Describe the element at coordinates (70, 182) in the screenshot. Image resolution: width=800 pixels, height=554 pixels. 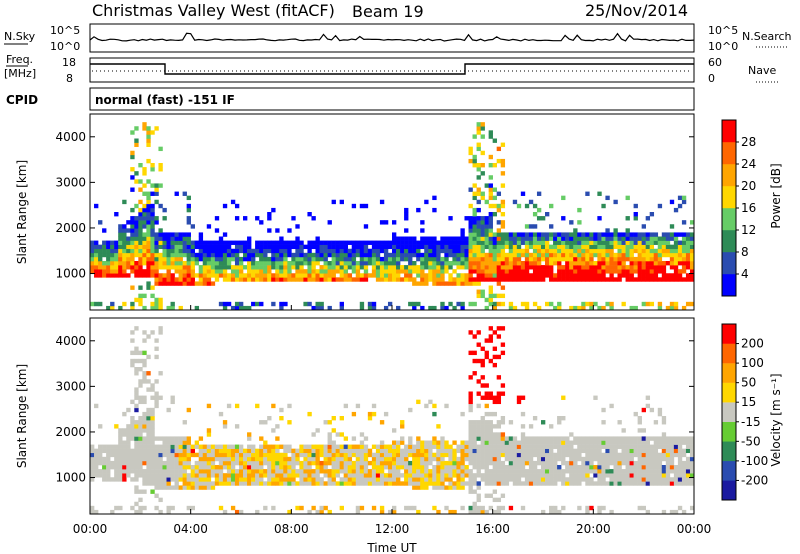
I see `y-tick-label: 3000` at that location.